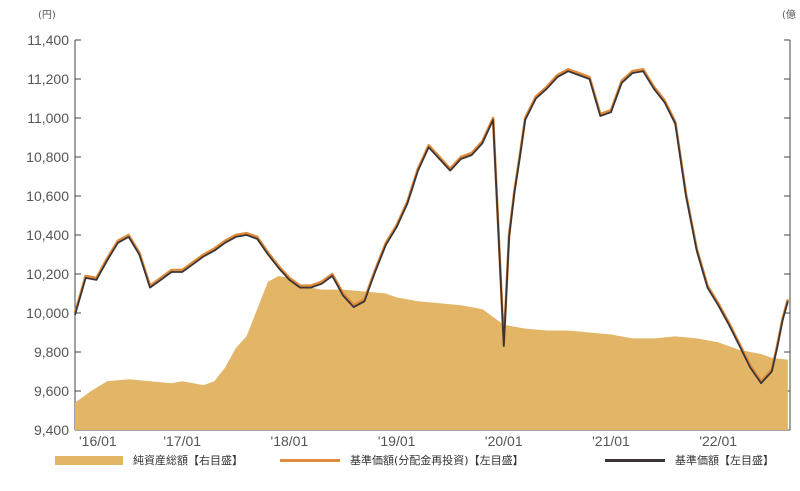 This screenshot has width=800, height=491. Describe the element at coordinates (51, 352) in the screenshot. I see `y-tick-label: 9,800` at that location.